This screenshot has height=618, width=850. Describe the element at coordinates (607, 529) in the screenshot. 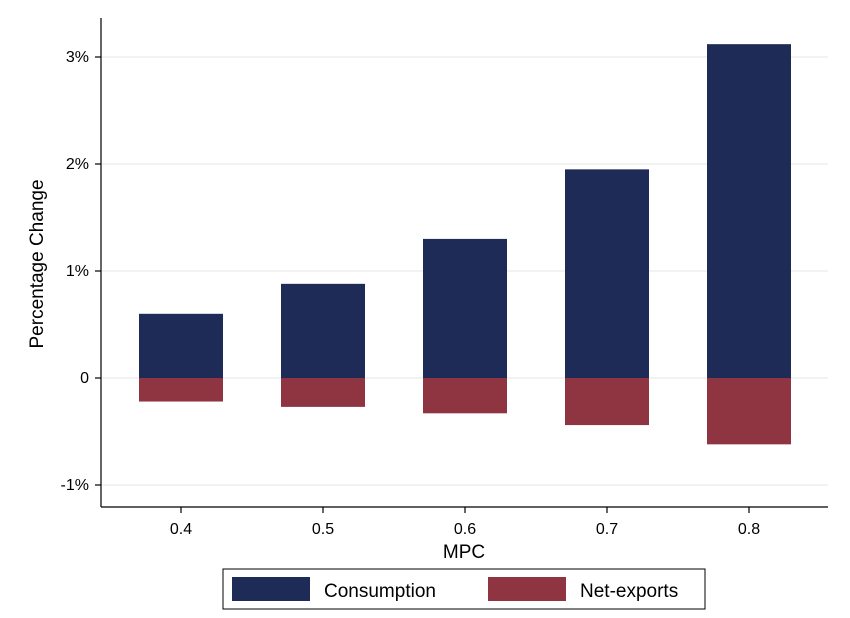

I see `x-tick-label-3: 0.7` at that location.